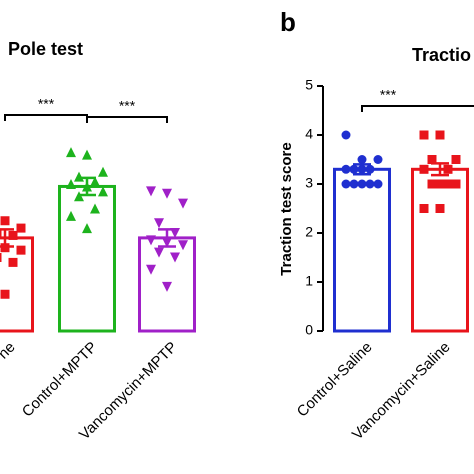  I want to click on y-axis-label: Traction test score, so click(286, 208).